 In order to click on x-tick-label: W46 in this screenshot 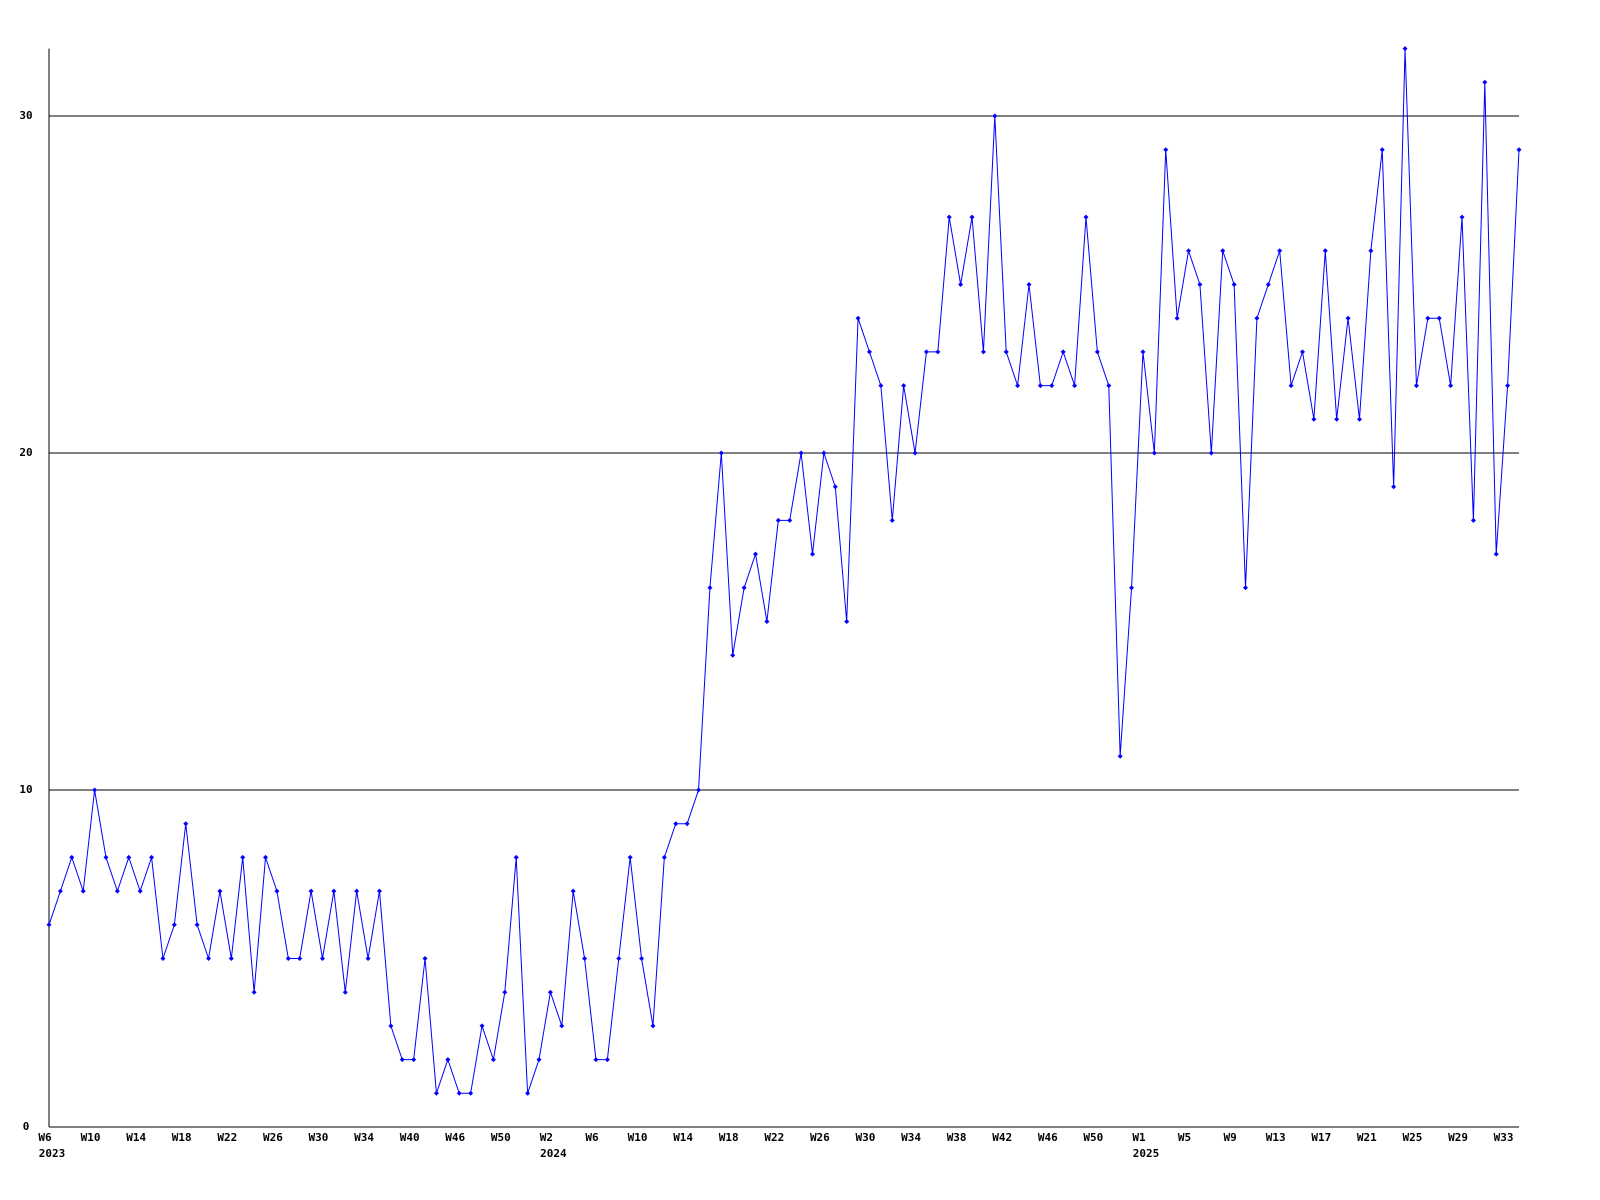, I will do `click(455, 1137)`.